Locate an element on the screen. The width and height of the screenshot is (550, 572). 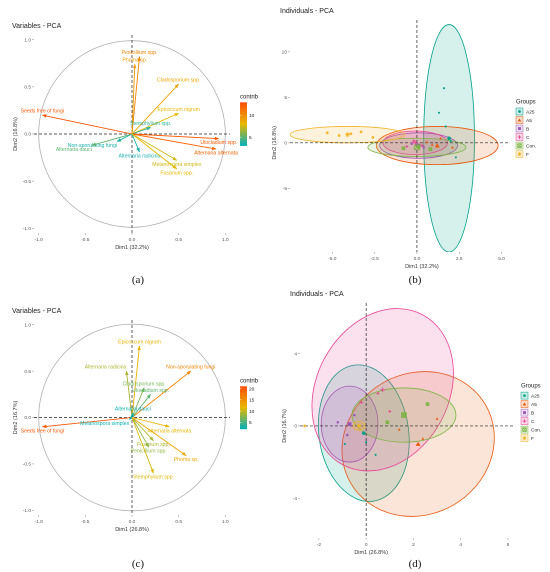
y-tick-label: -5 is located at coordinates (285, 189).